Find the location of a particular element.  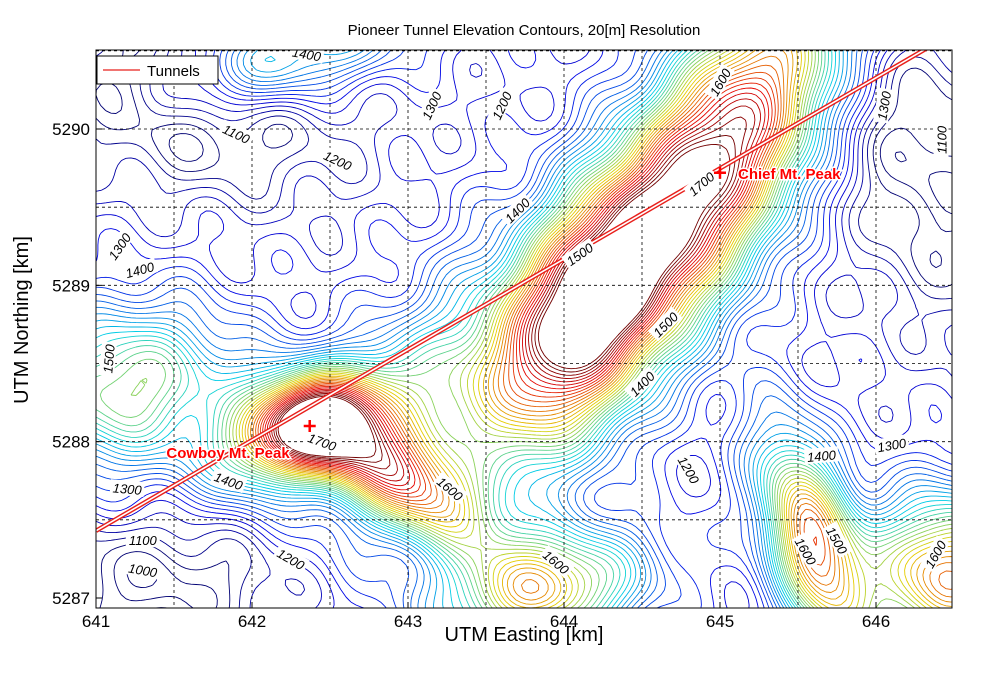

y-tick-label: 5290 is located at coordinates (71, 129).